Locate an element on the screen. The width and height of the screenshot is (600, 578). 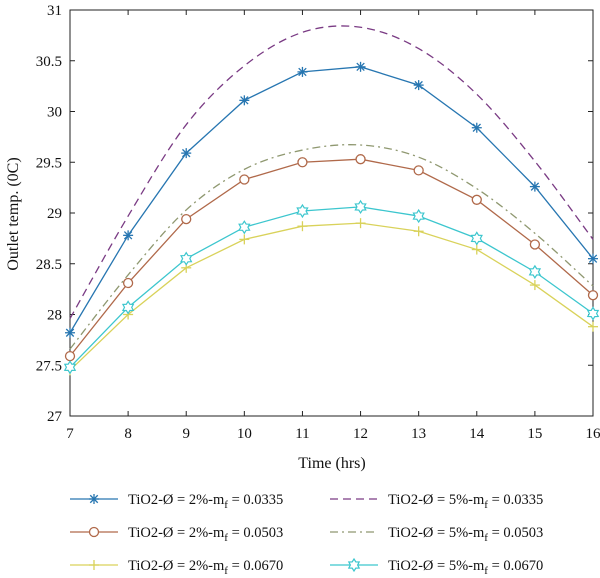
legend-item: TiO2-Ø = 2%-mf = 0.0335 is located at coordinates (176, 501).